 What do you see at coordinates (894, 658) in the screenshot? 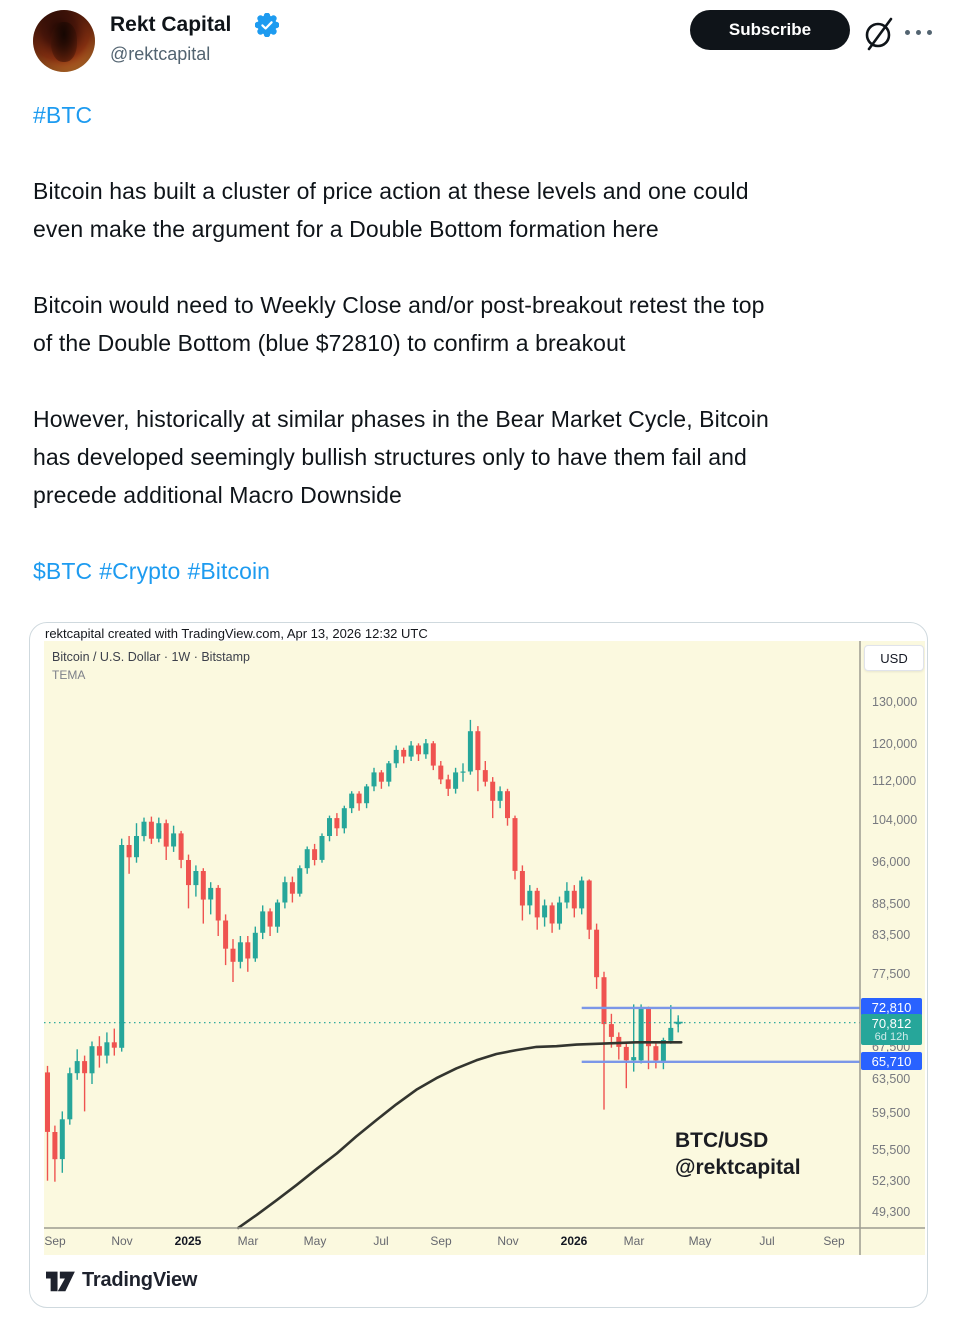
I see `currency-usd-button: USD` at bounding box center [894, 658].